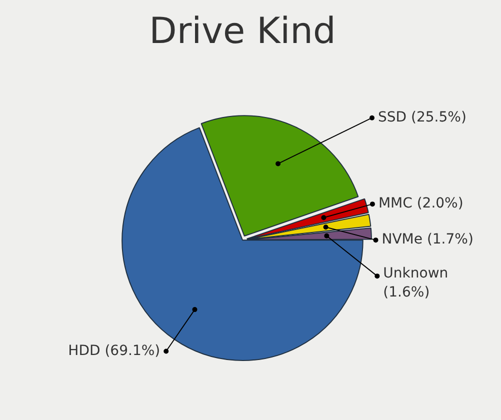  Describe the element at coordinates (114, 350) in the screenshot. I see `slice-label: HDD (69.1%)` at that location.